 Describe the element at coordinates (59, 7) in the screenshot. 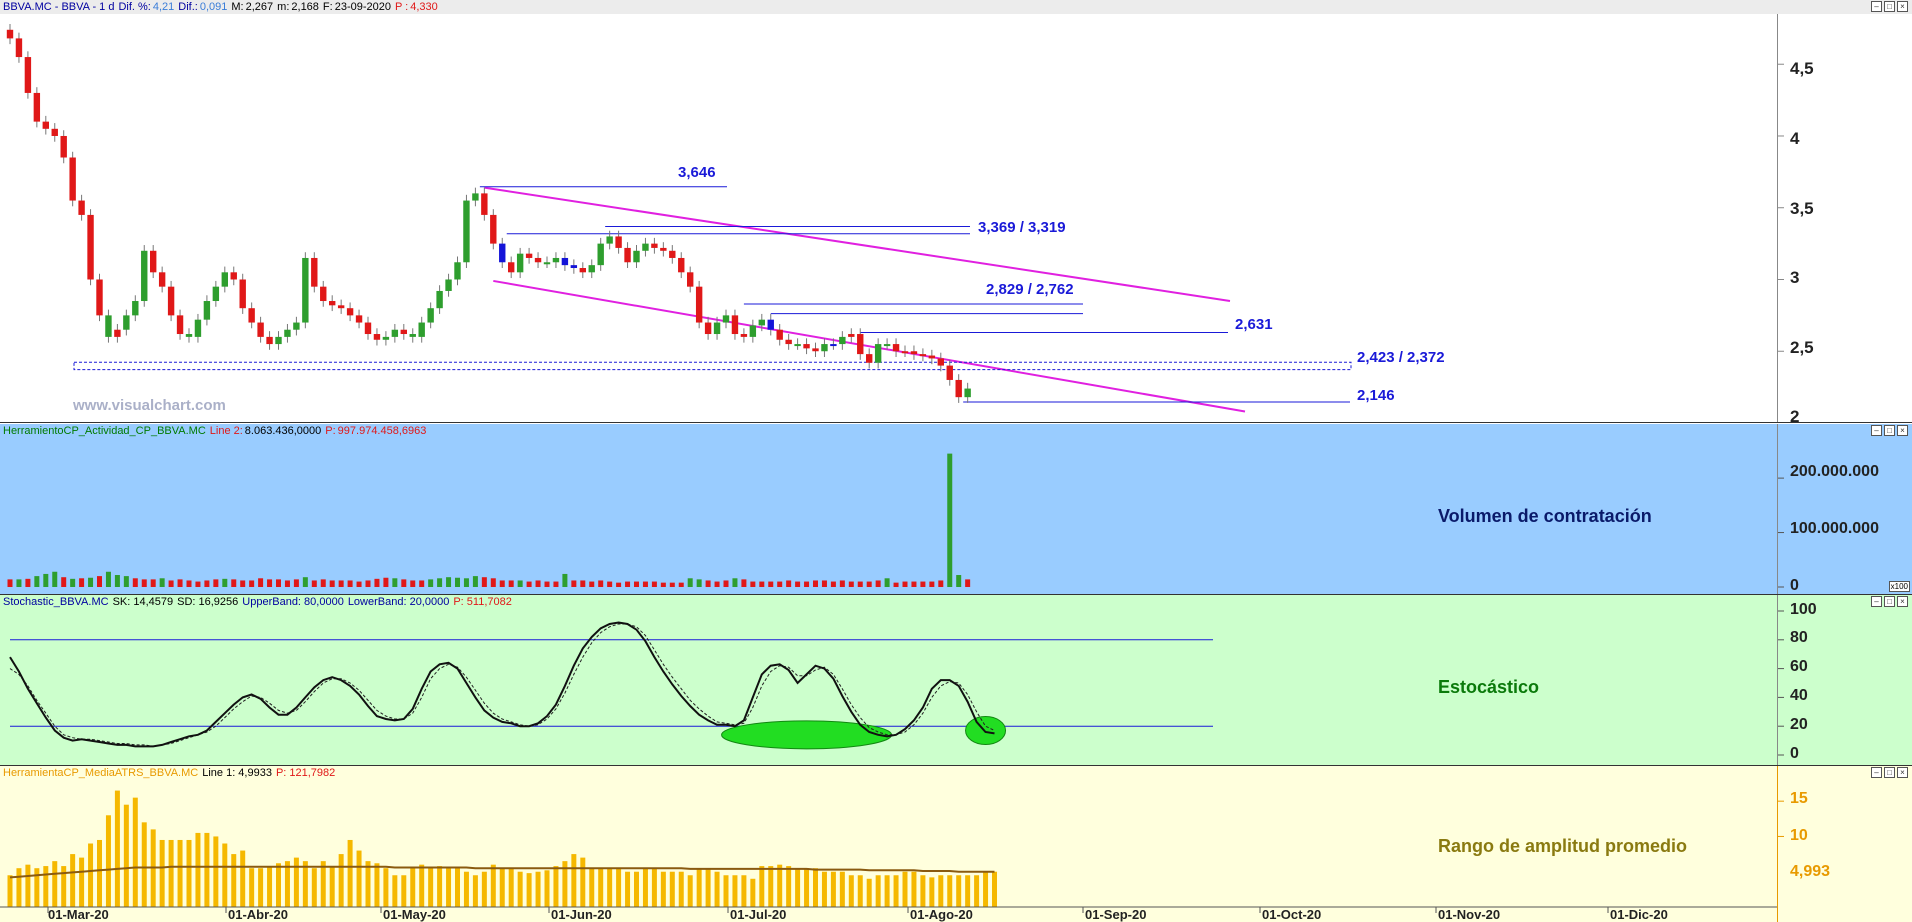

I see `symbol-label: BBVA.MC - BBVA - 1 d` at that location.